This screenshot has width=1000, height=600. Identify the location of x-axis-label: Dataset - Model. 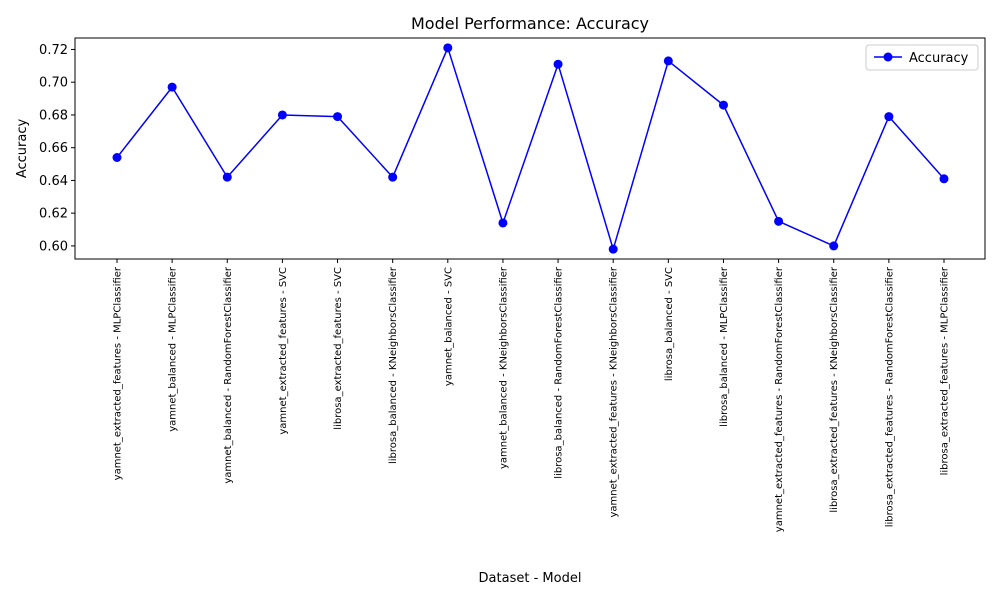
(530, 578).